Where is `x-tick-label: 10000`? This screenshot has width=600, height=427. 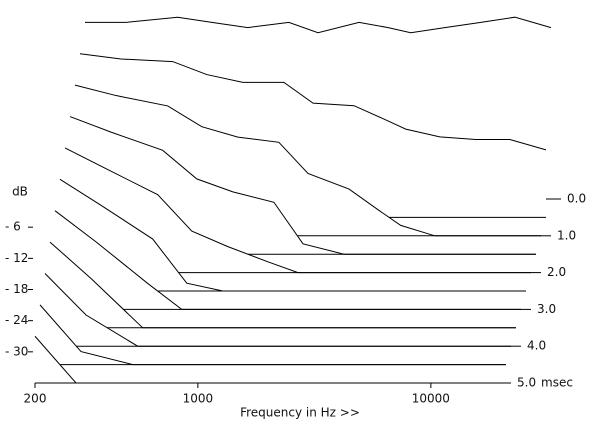 x-tick-label: 10000 is located at coordinates (431, 399).